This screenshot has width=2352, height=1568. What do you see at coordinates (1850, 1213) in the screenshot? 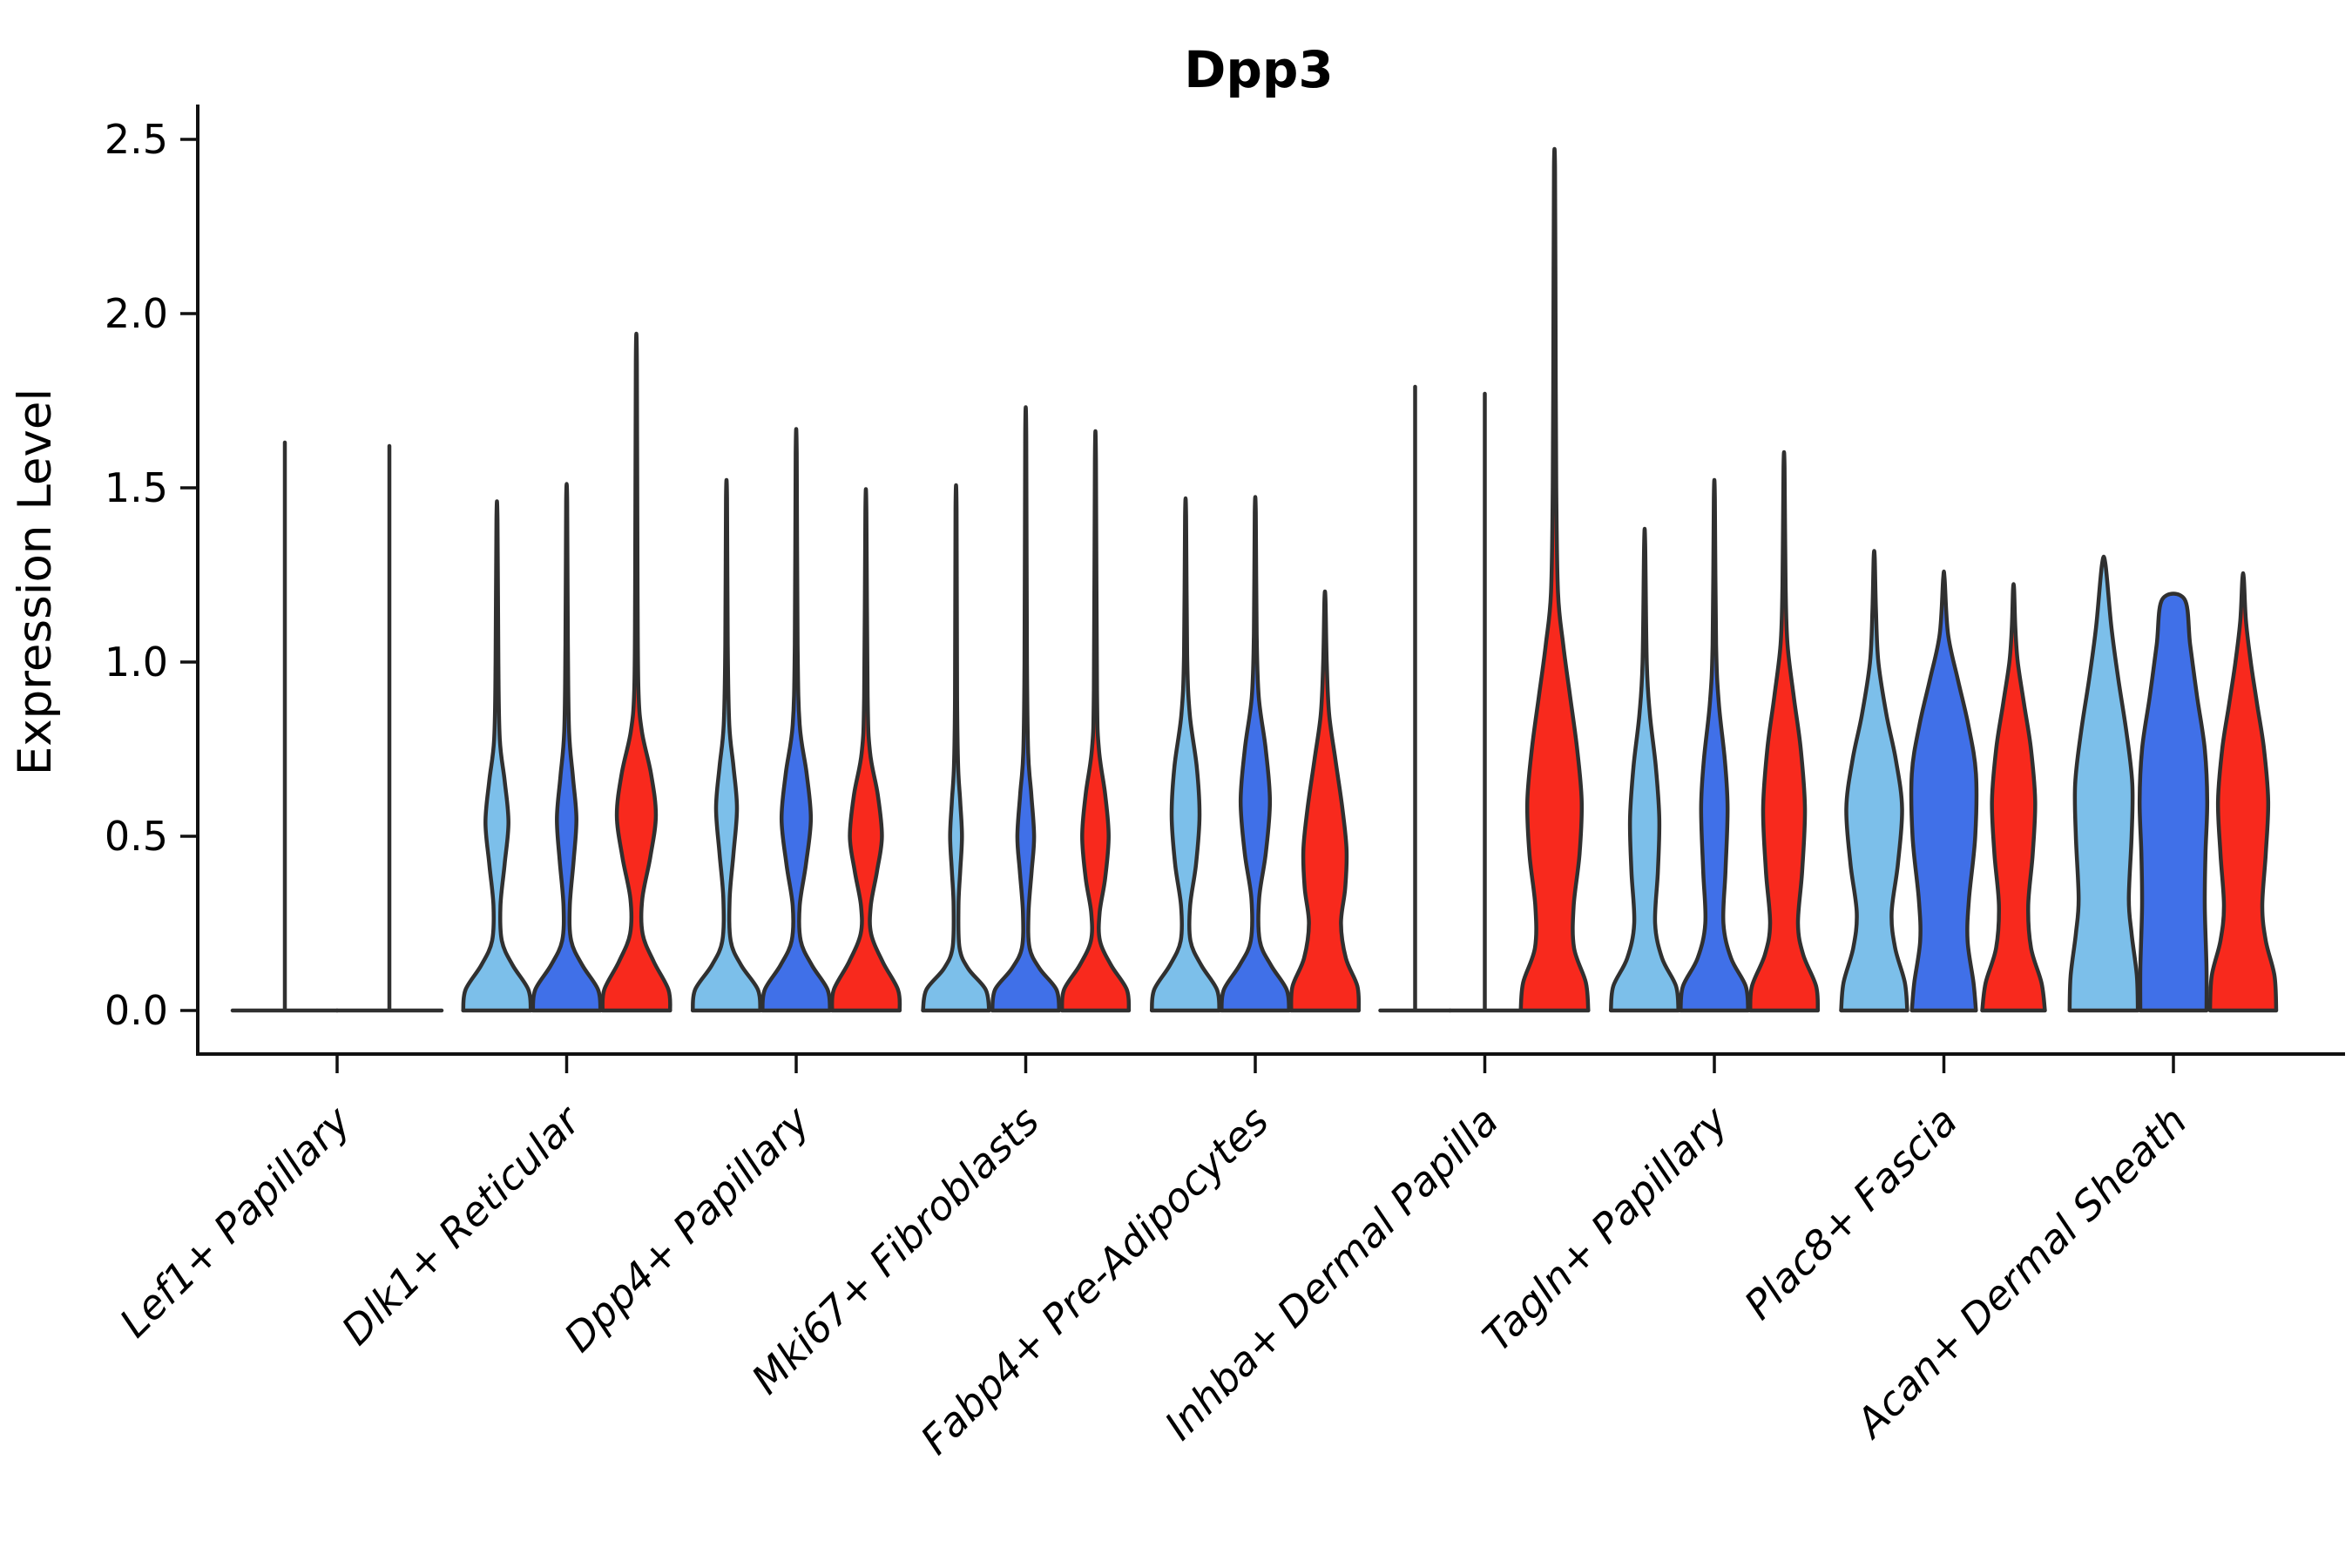
I see `x-category-label: Plac8+ Fascia` at bounding box center [1850, 1213].